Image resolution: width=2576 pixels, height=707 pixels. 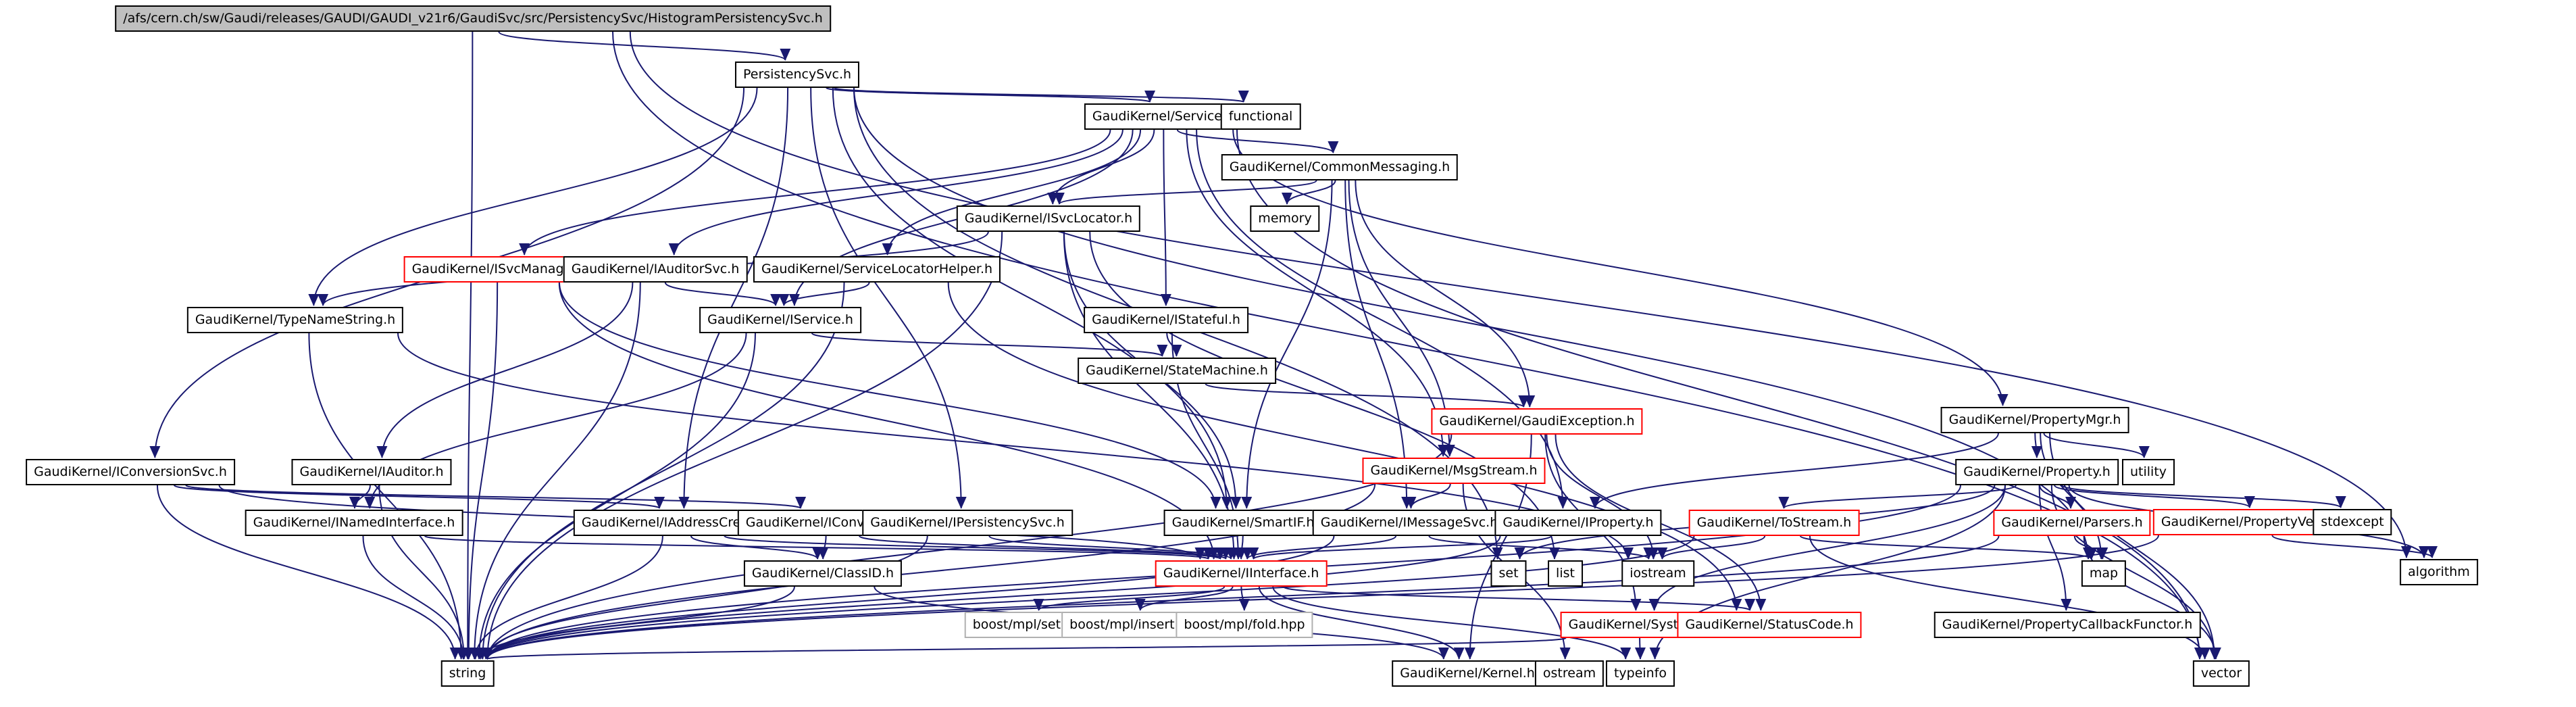 What do you see at coordinates (2090, 547) in the screenshot?
I see `include-edge-parsers-to-map` at bounding box center [2090, 547].